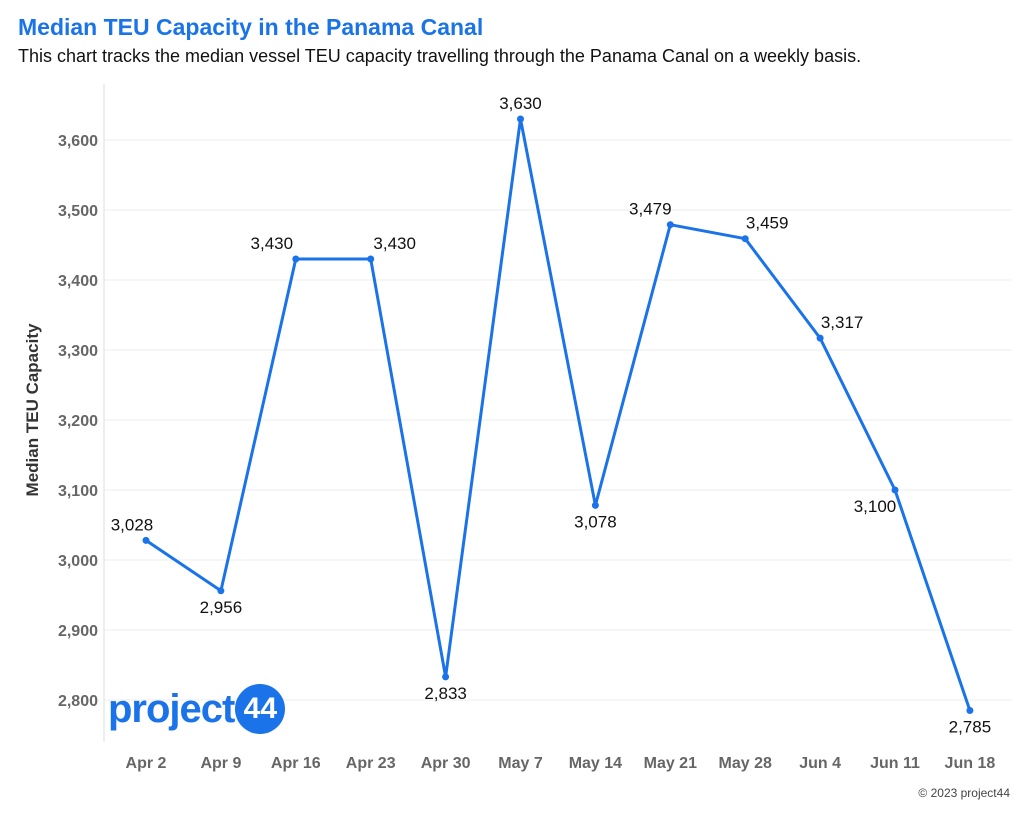 This screenshot has height=819, width=1024. I want to click on data-label: 3,028, so click(132, 524).